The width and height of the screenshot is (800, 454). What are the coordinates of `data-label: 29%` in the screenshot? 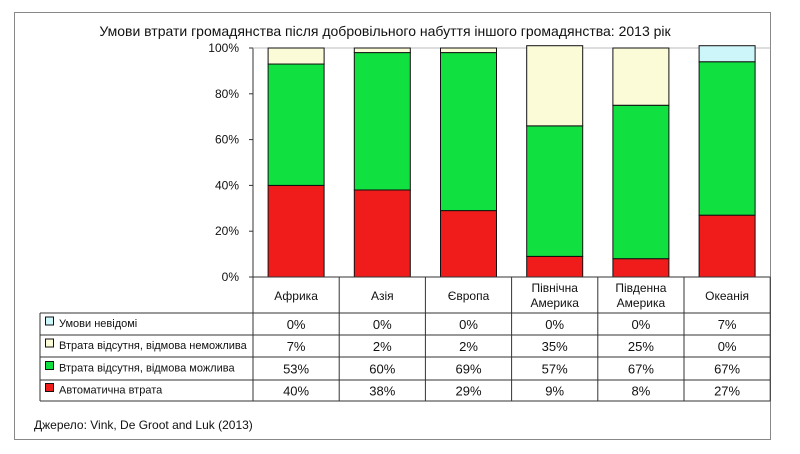 It's located at (468, 391).